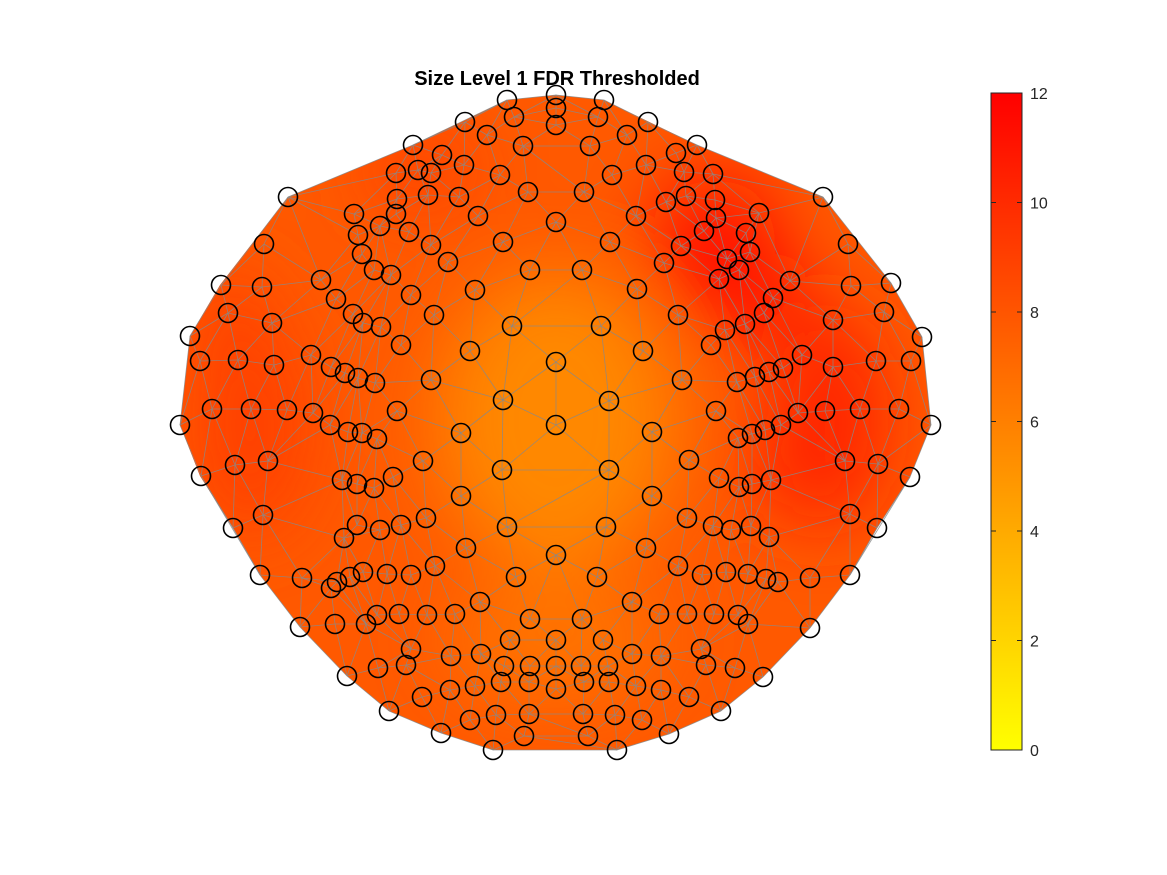  I want to click on colorbar: 0 2 4 6 8 10 12, so click(1019, 423).